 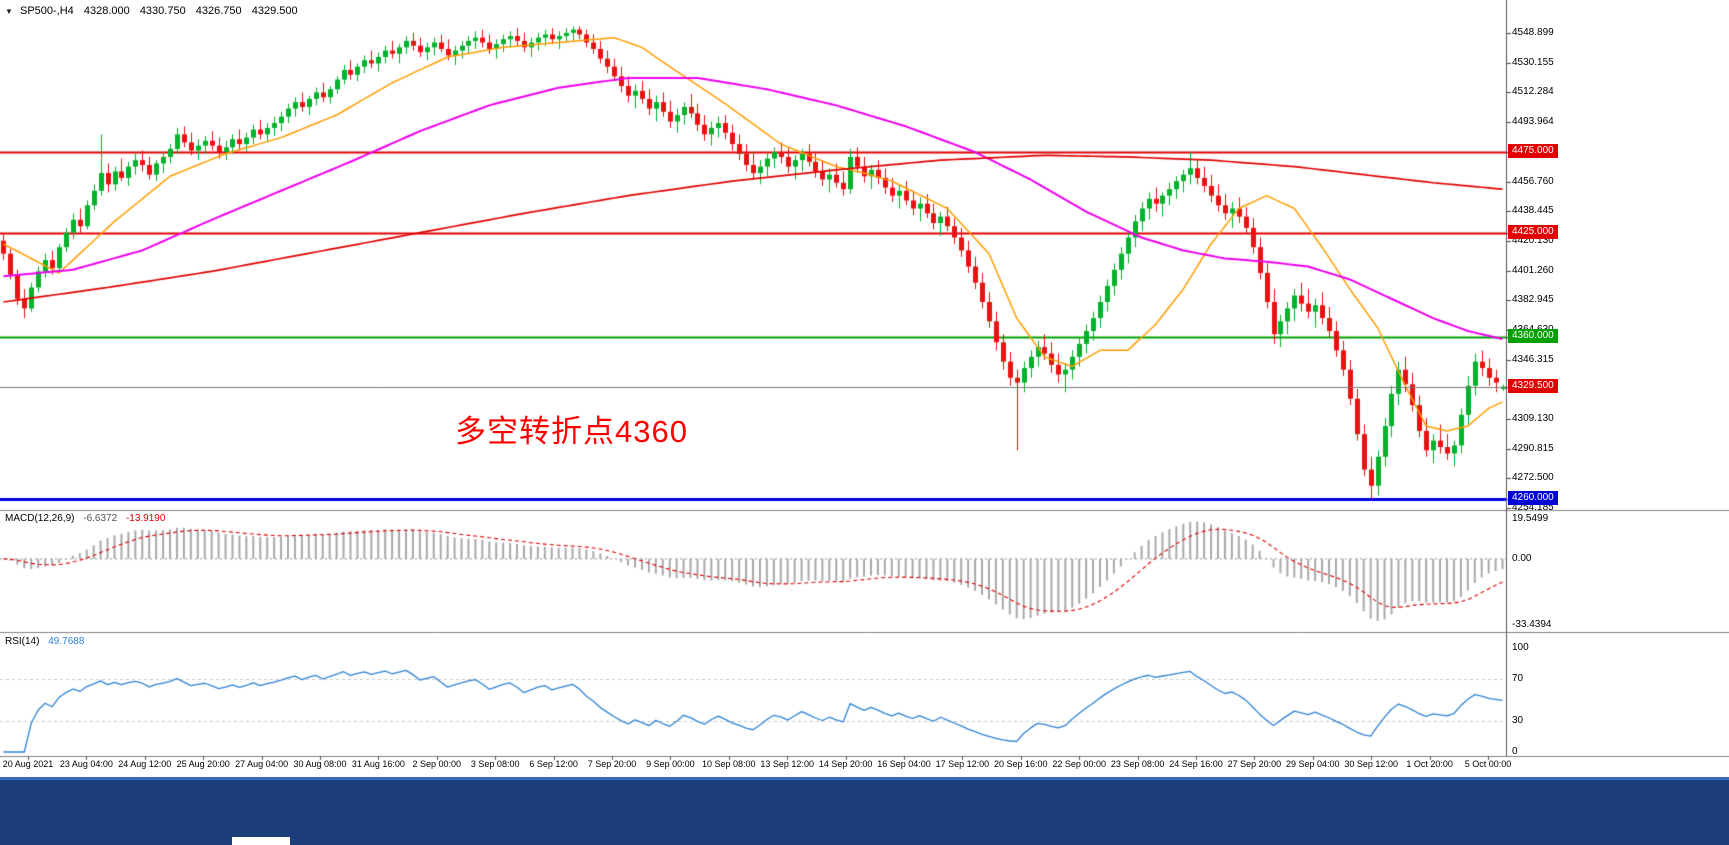 What do you see at coordinates (100, 518) in the screenshot?
I see `macd-main-value: -6.6372` at bounding box center [100, 518].